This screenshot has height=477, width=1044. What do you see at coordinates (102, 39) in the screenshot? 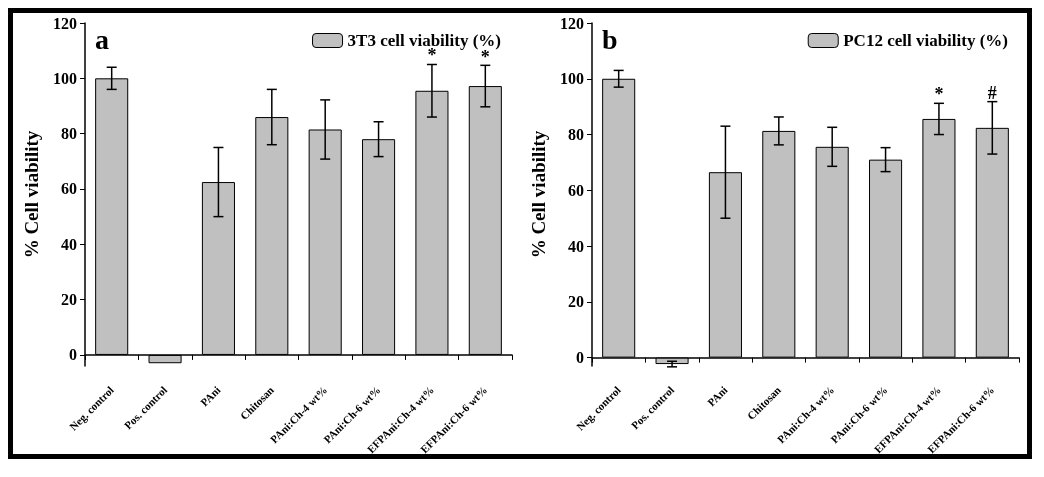
I see `annotation: a` at bounding box center [102, 39].